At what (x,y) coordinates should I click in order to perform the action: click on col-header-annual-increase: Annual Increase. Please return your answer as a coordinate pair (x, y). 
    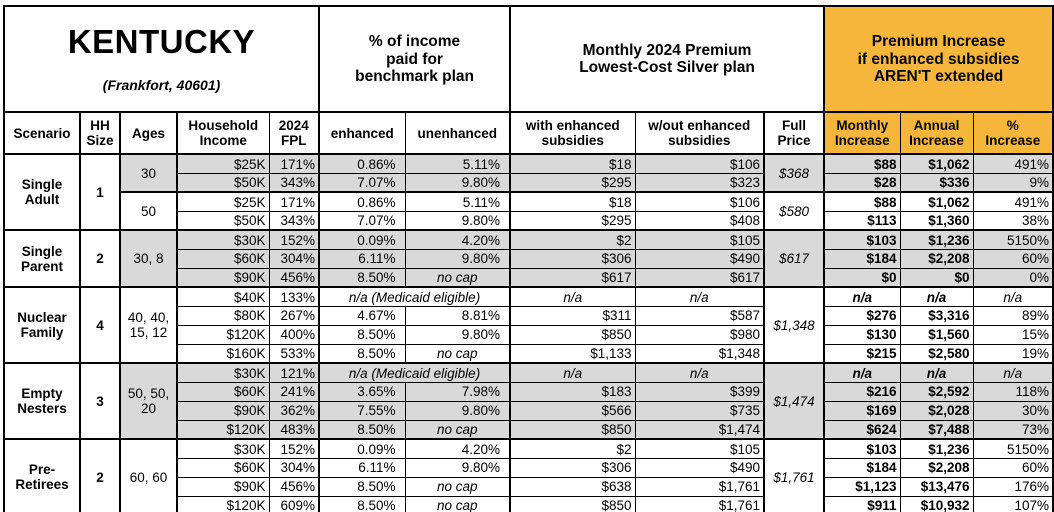
    Looking at the image, I should click on (936, 133).